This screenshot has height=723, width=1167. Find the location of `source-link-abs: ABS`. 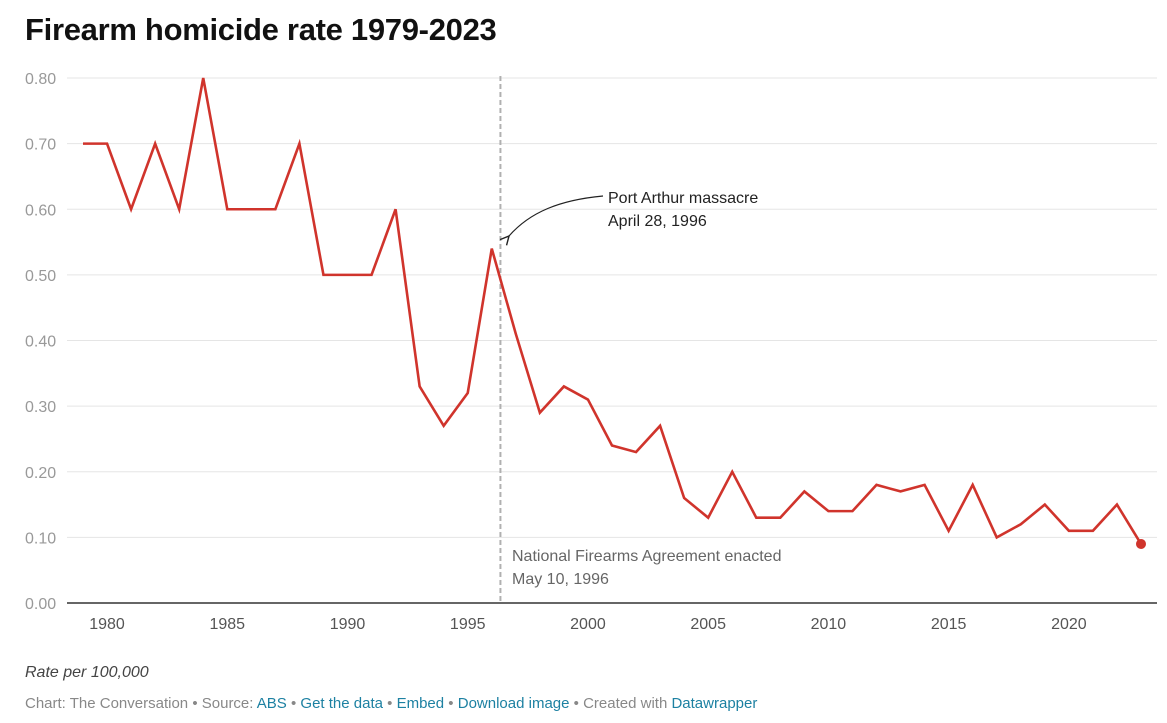

source-link-abs: ABS is located at coordinates (271, 703).